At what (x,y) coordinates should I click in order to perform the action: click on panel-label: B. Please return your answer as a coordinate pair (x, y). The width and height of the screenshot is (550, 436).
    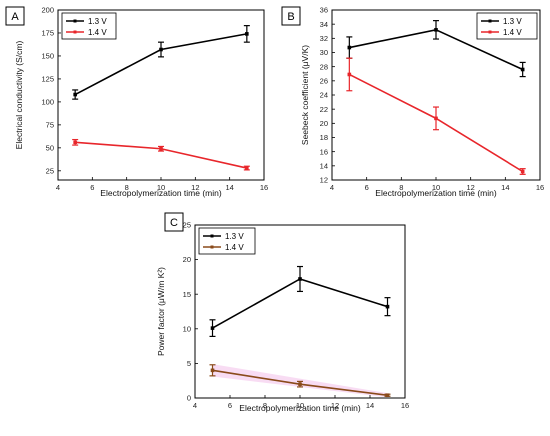
    Looking at the image, I should click on (290, 17).